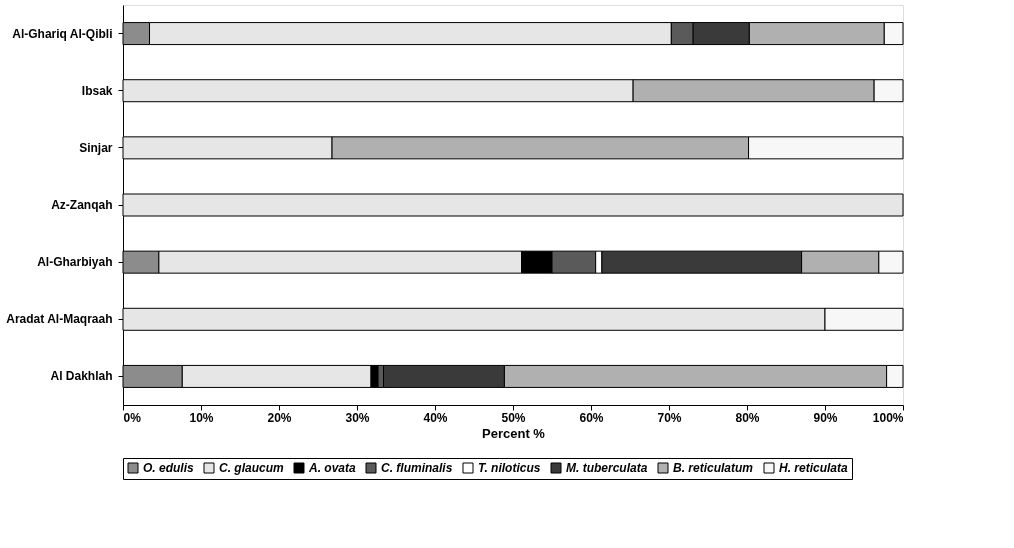 This screenshot has width=1014, height=548. What do you see at coordinates (747, 417) in the screenshot?
I see `x-tick-label: 80%` at bounding box center [747, 417].